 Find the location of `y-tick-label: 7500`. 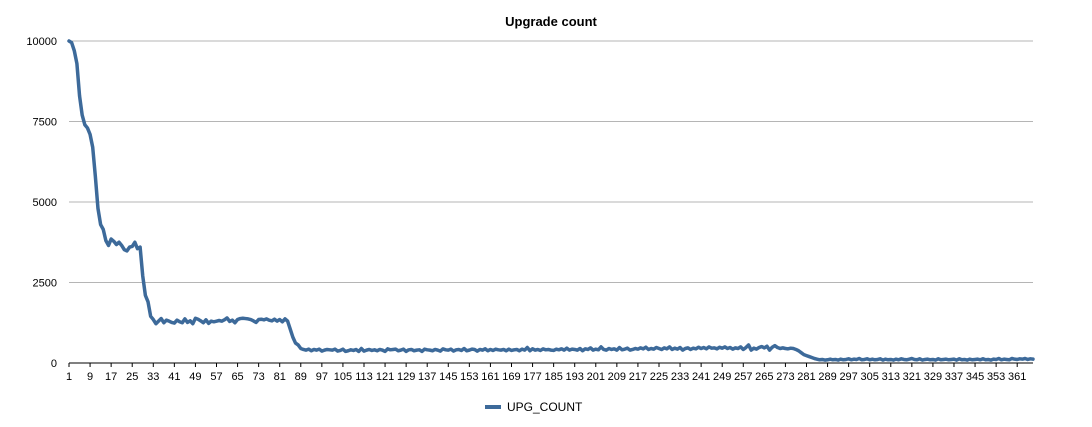

y-tick-label: 7500 is located at coordinates (45, 123).